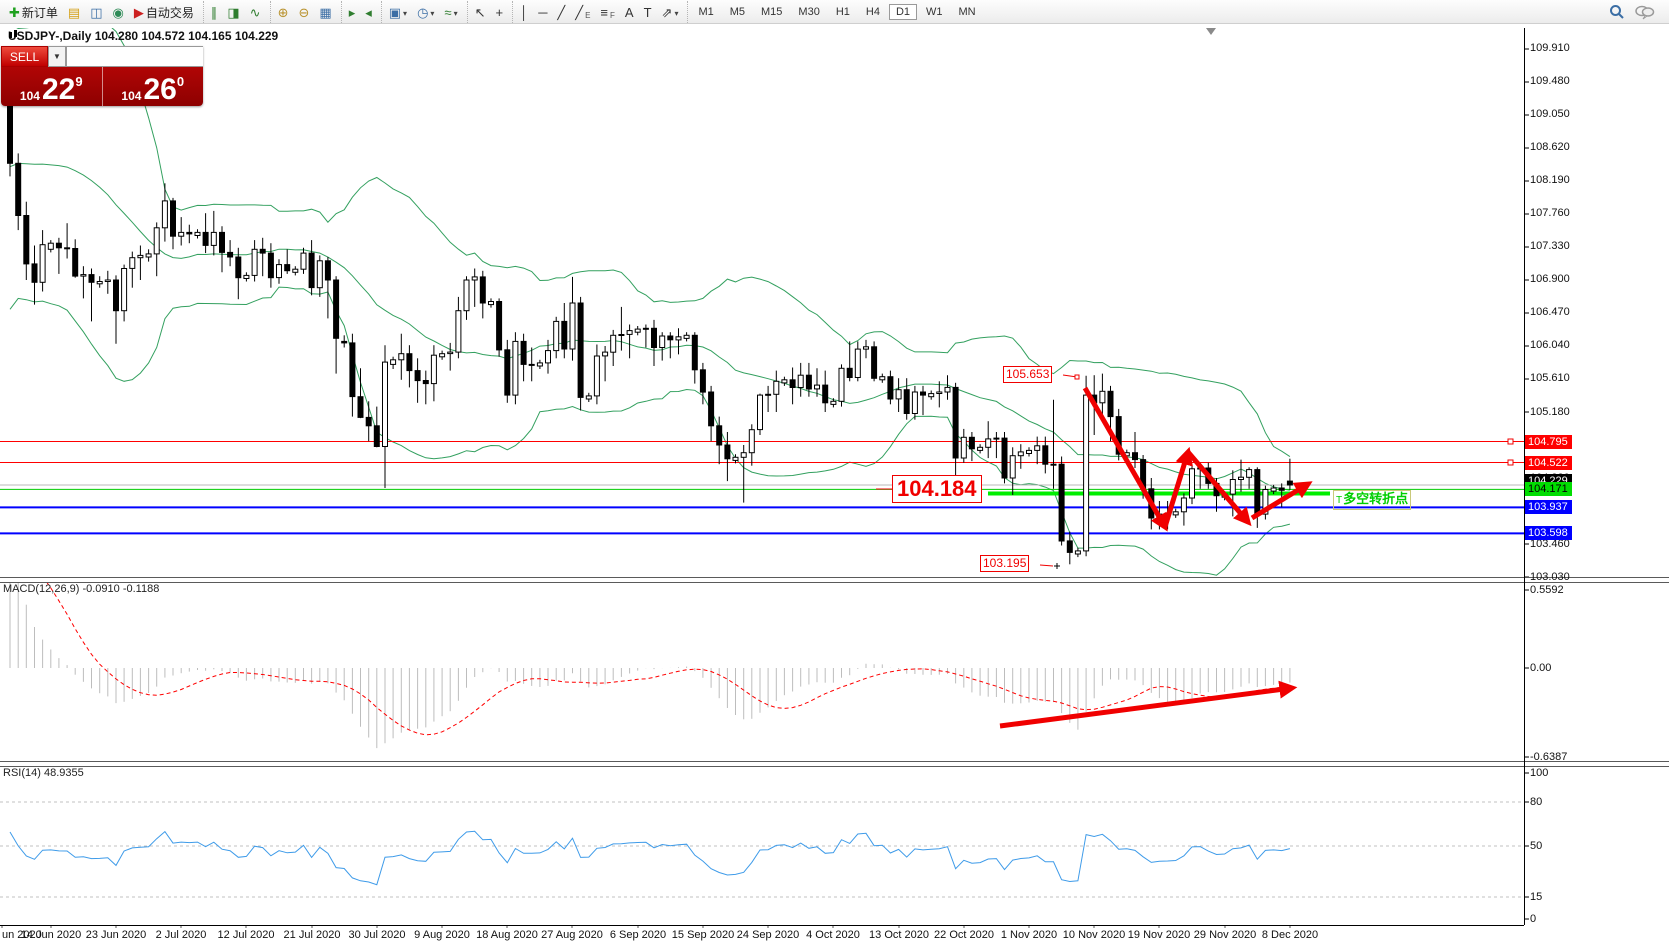 Image resolution: width=1669 pixels, height=948 pixels. I want to click on rsi-tick-100: 100, so click(1539, 772).